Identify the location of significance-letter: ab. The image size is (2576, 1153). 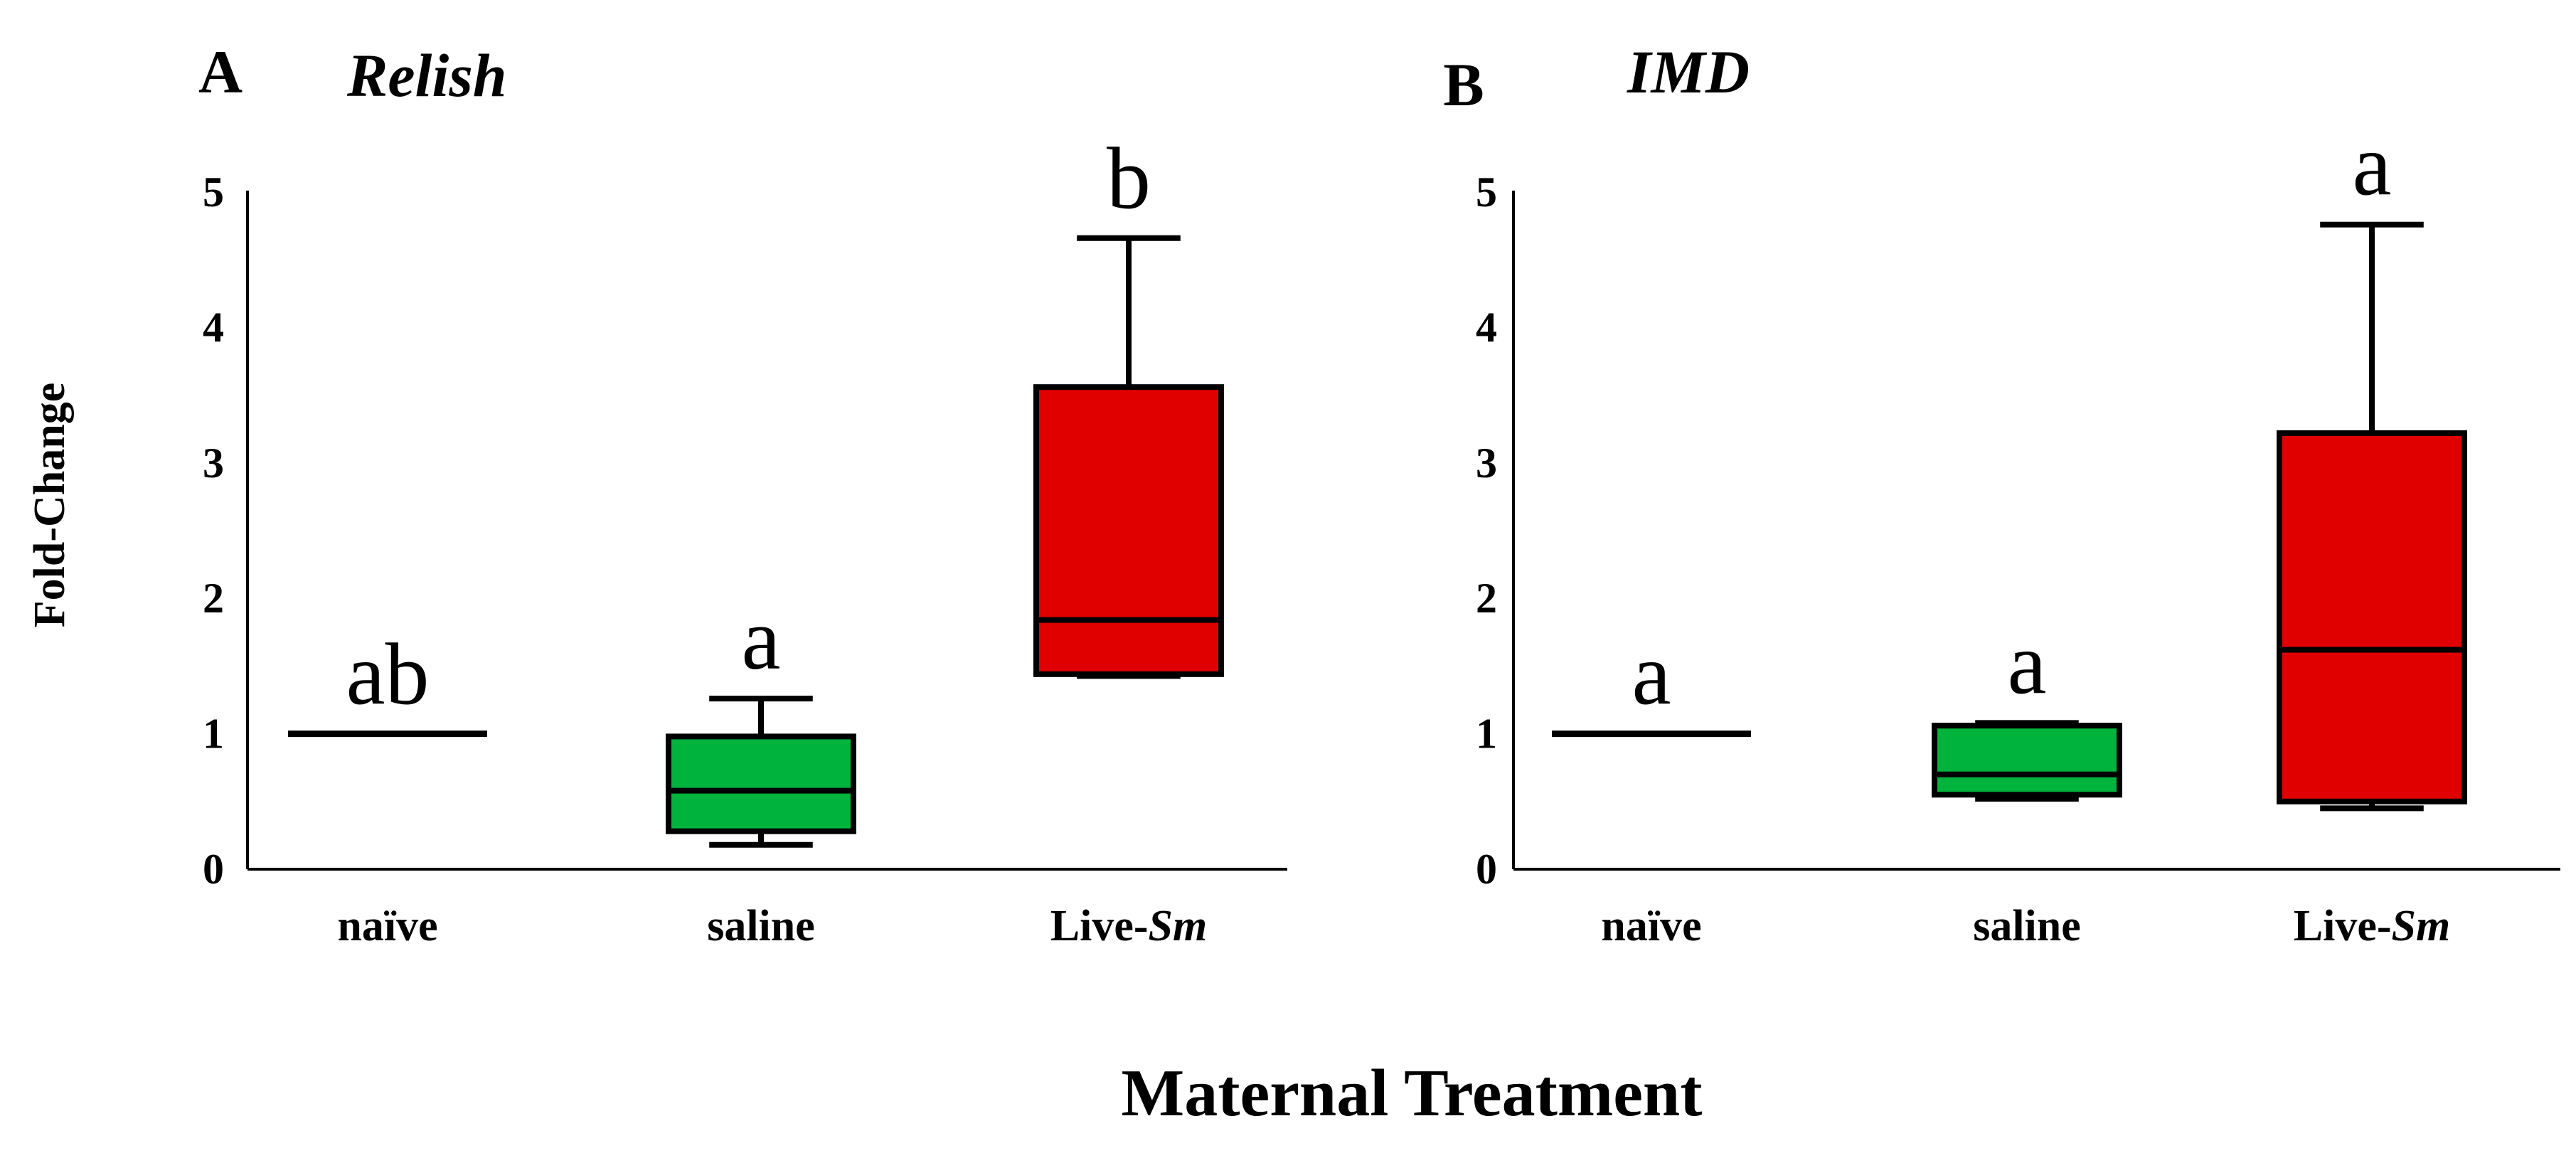
(387, 674).